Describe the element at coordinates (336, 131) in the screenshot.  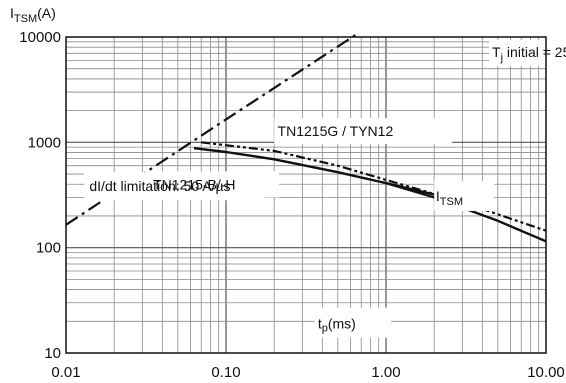
I see `series-label-tn1215g: TN1215G / TYN12` at that location.